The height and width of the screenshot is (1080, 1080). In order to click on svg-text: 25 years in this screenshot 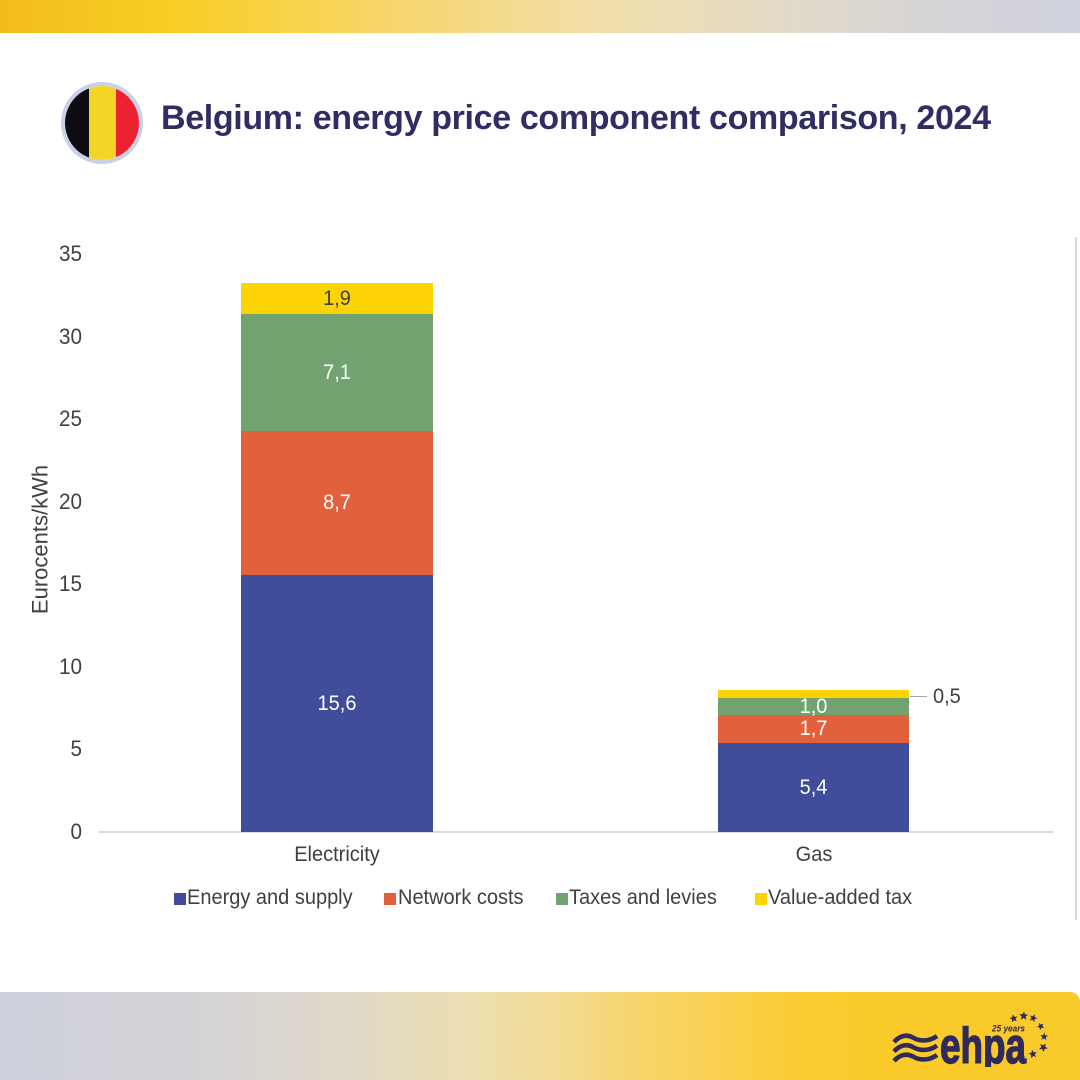, I will do `click(1008, 1028)`.